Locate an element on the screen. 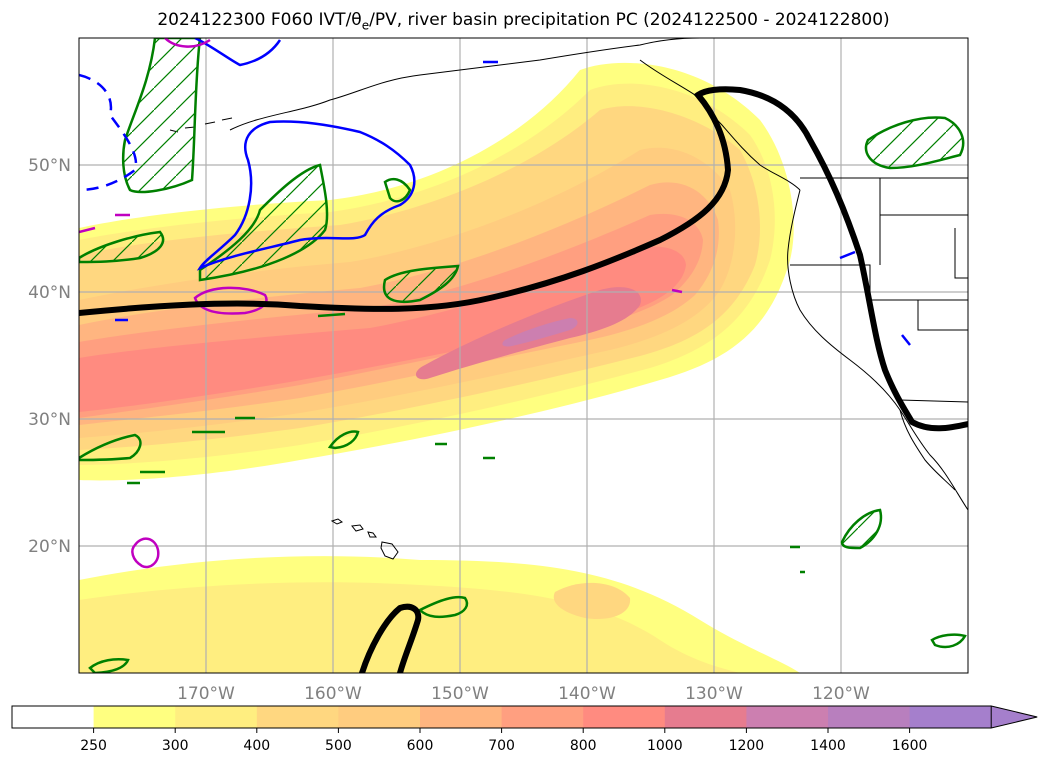  theta-contour-left is located at coordinates (122, 247).